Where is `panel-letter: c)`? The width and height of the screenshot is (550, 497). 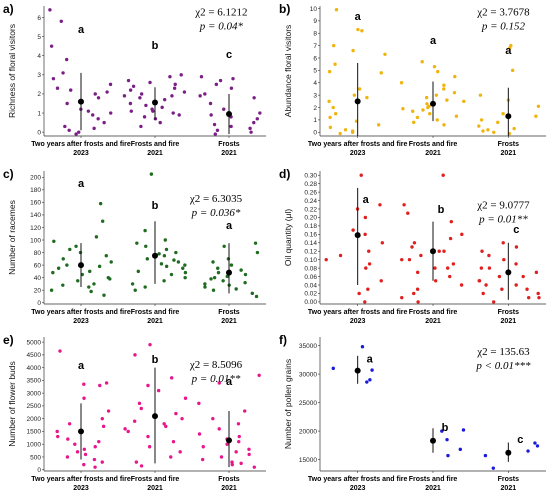 panel-letter: c) is located at coordinates (8, 174).